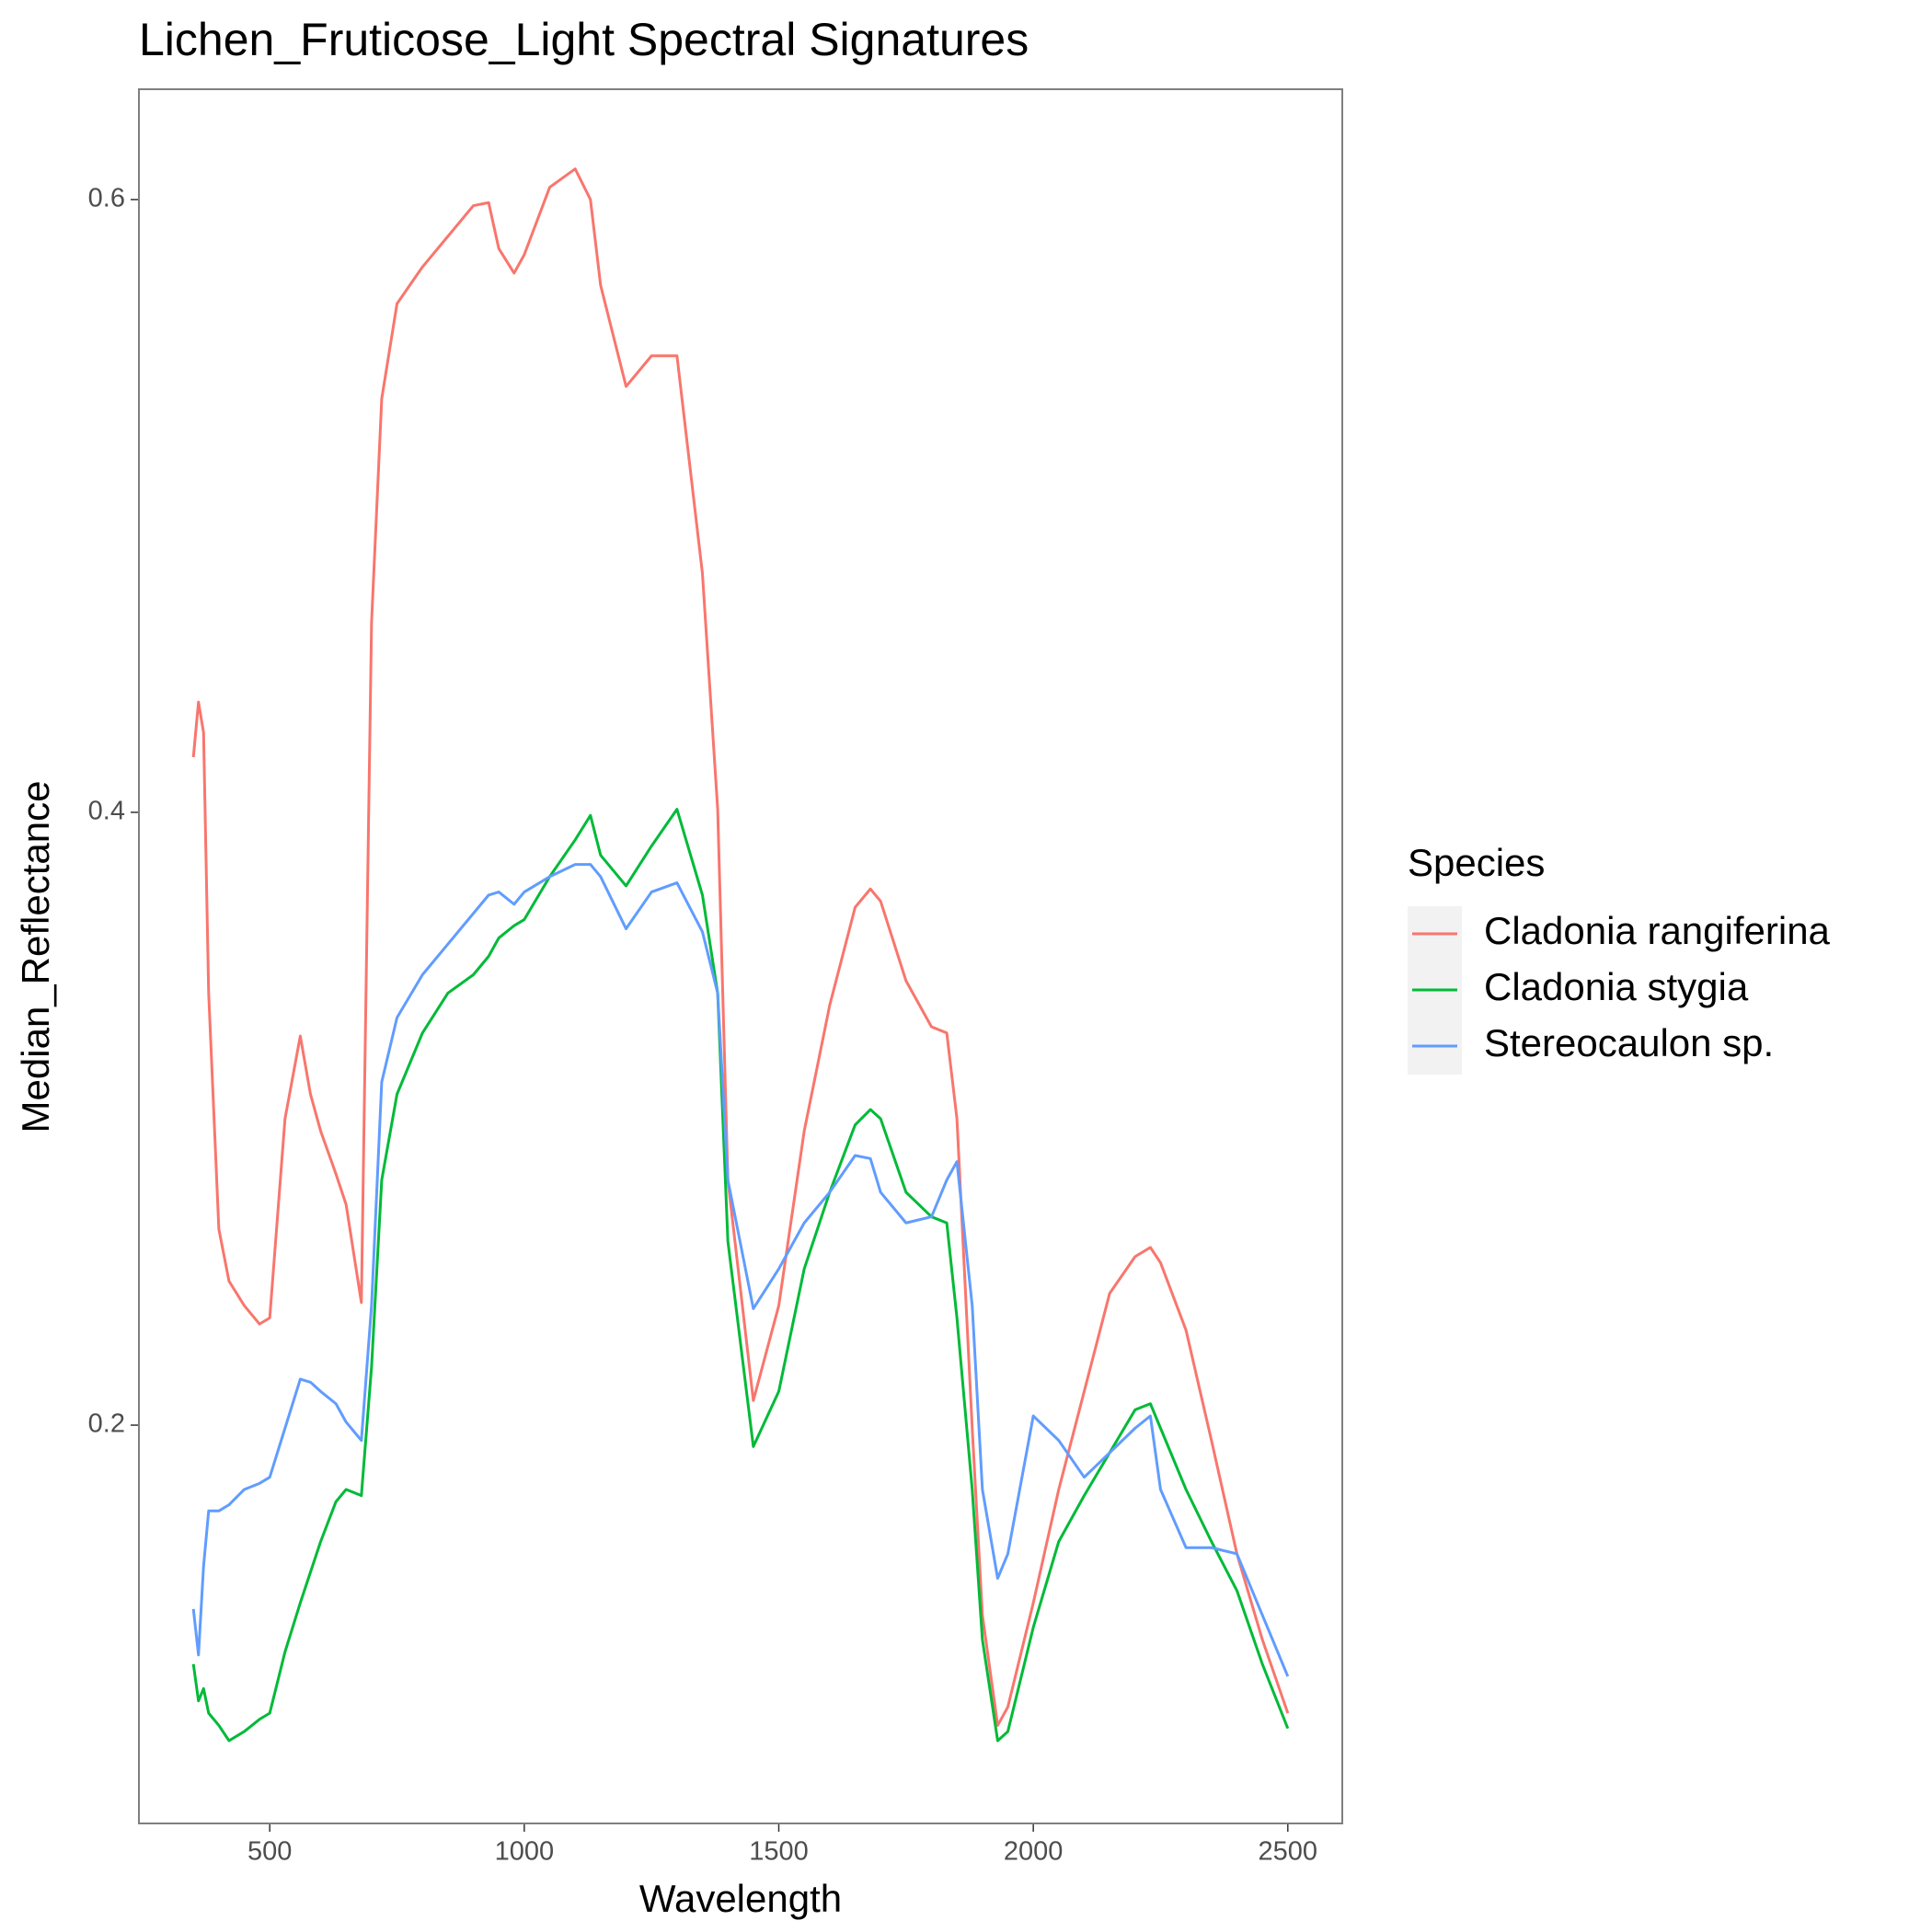 This screenshot has width=1932, height=1932. I want to click on x-tick-label: 2000, so click(1034, 1852).